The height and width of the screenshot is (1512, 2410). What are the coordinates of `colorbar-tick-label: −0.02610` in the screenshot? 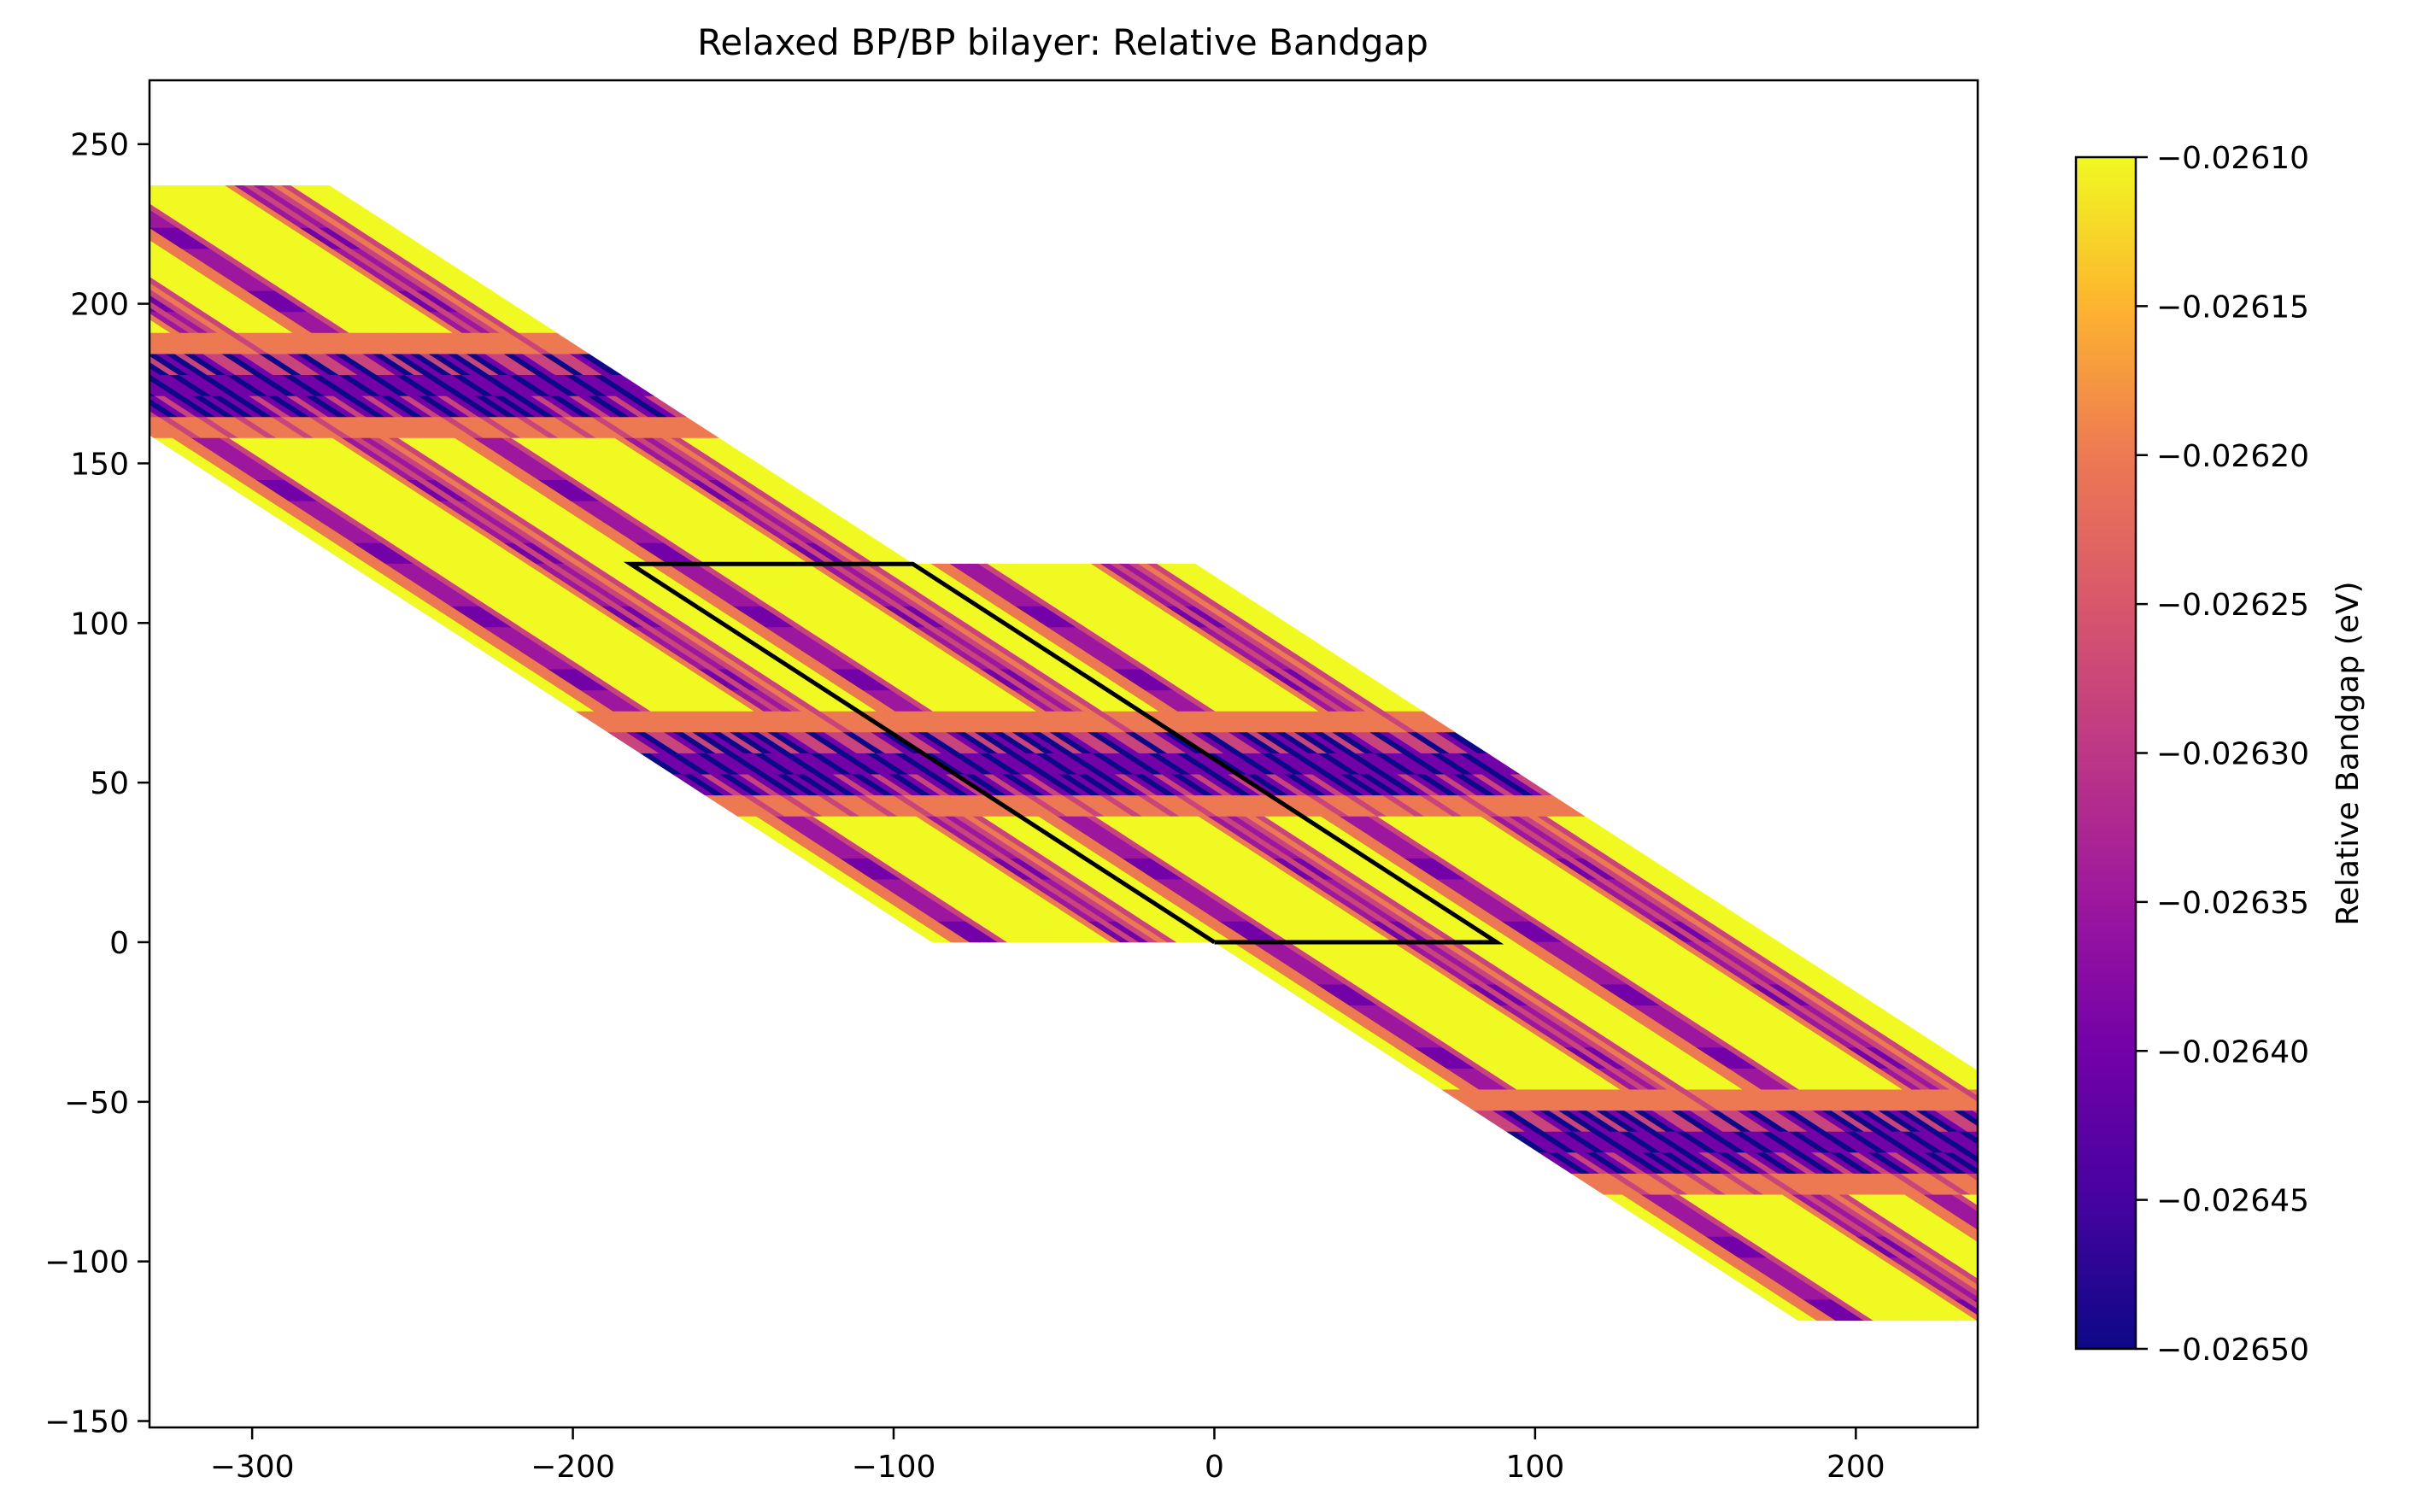 It's located at (2232, 158).